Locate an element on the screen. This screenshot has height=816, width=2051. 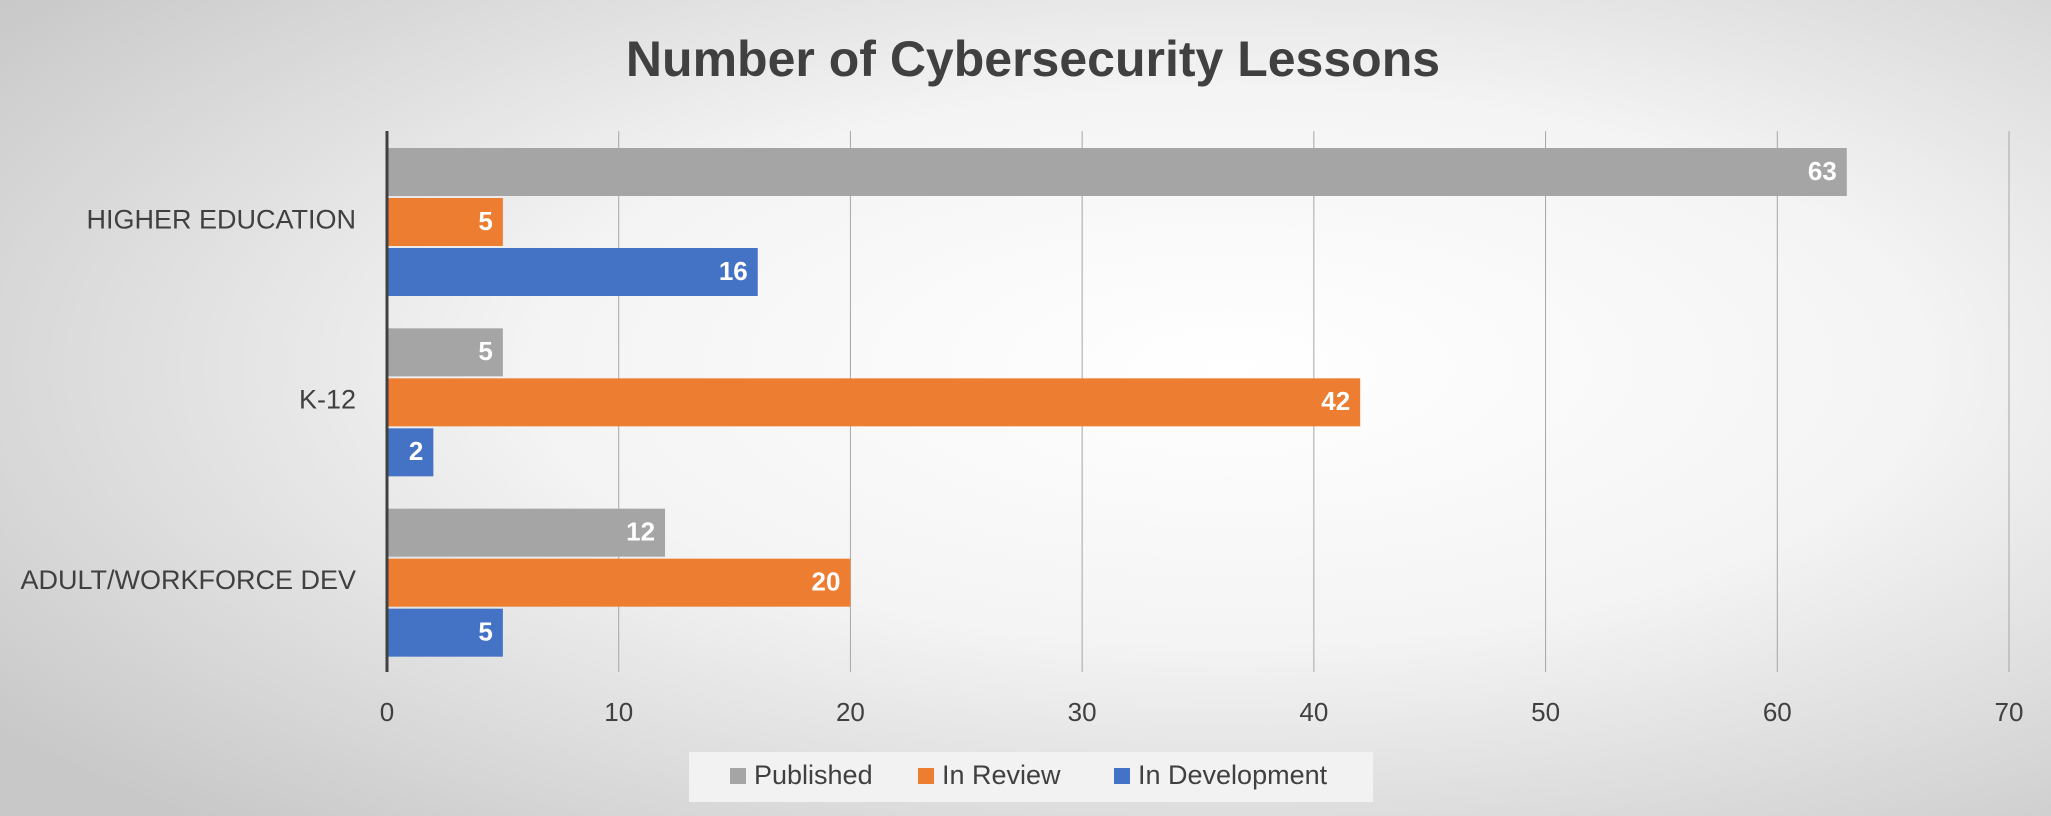
legend-label: Published is located at coordinates (813, 775).